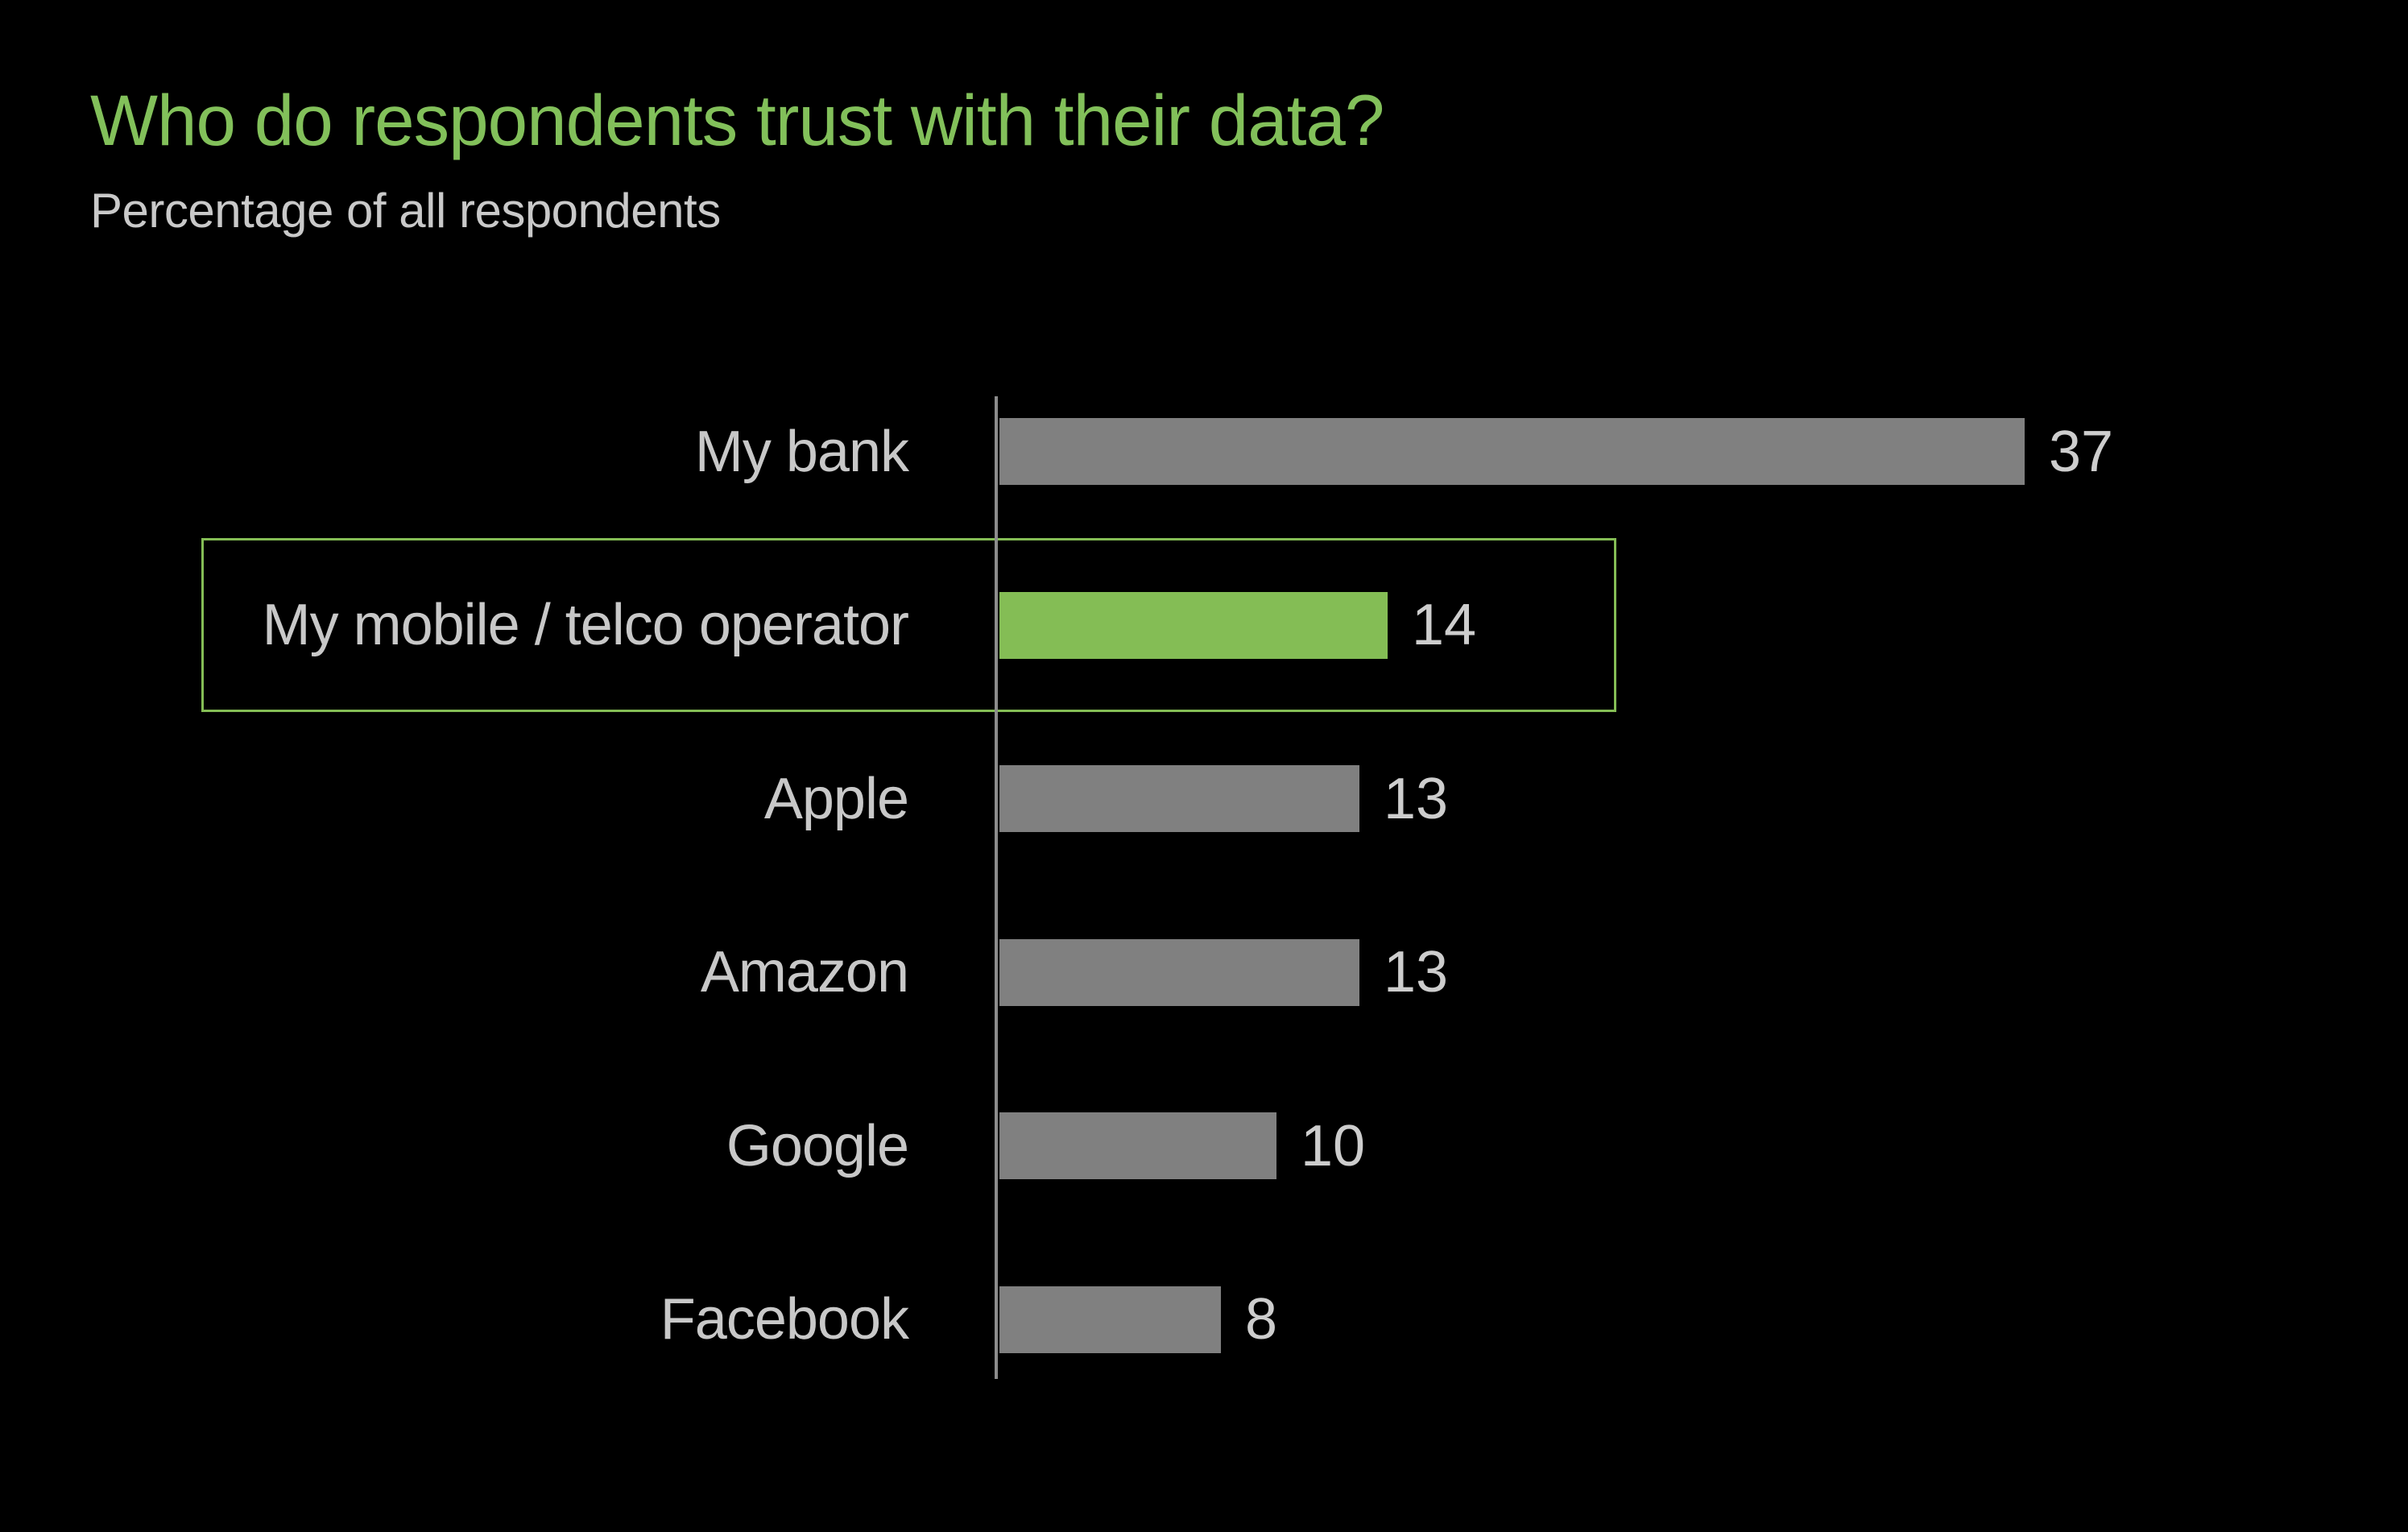 The width and height of the screenshot is (2408, 1532). I want to click on chart-row: Amazon 13, so click(1204, 972).